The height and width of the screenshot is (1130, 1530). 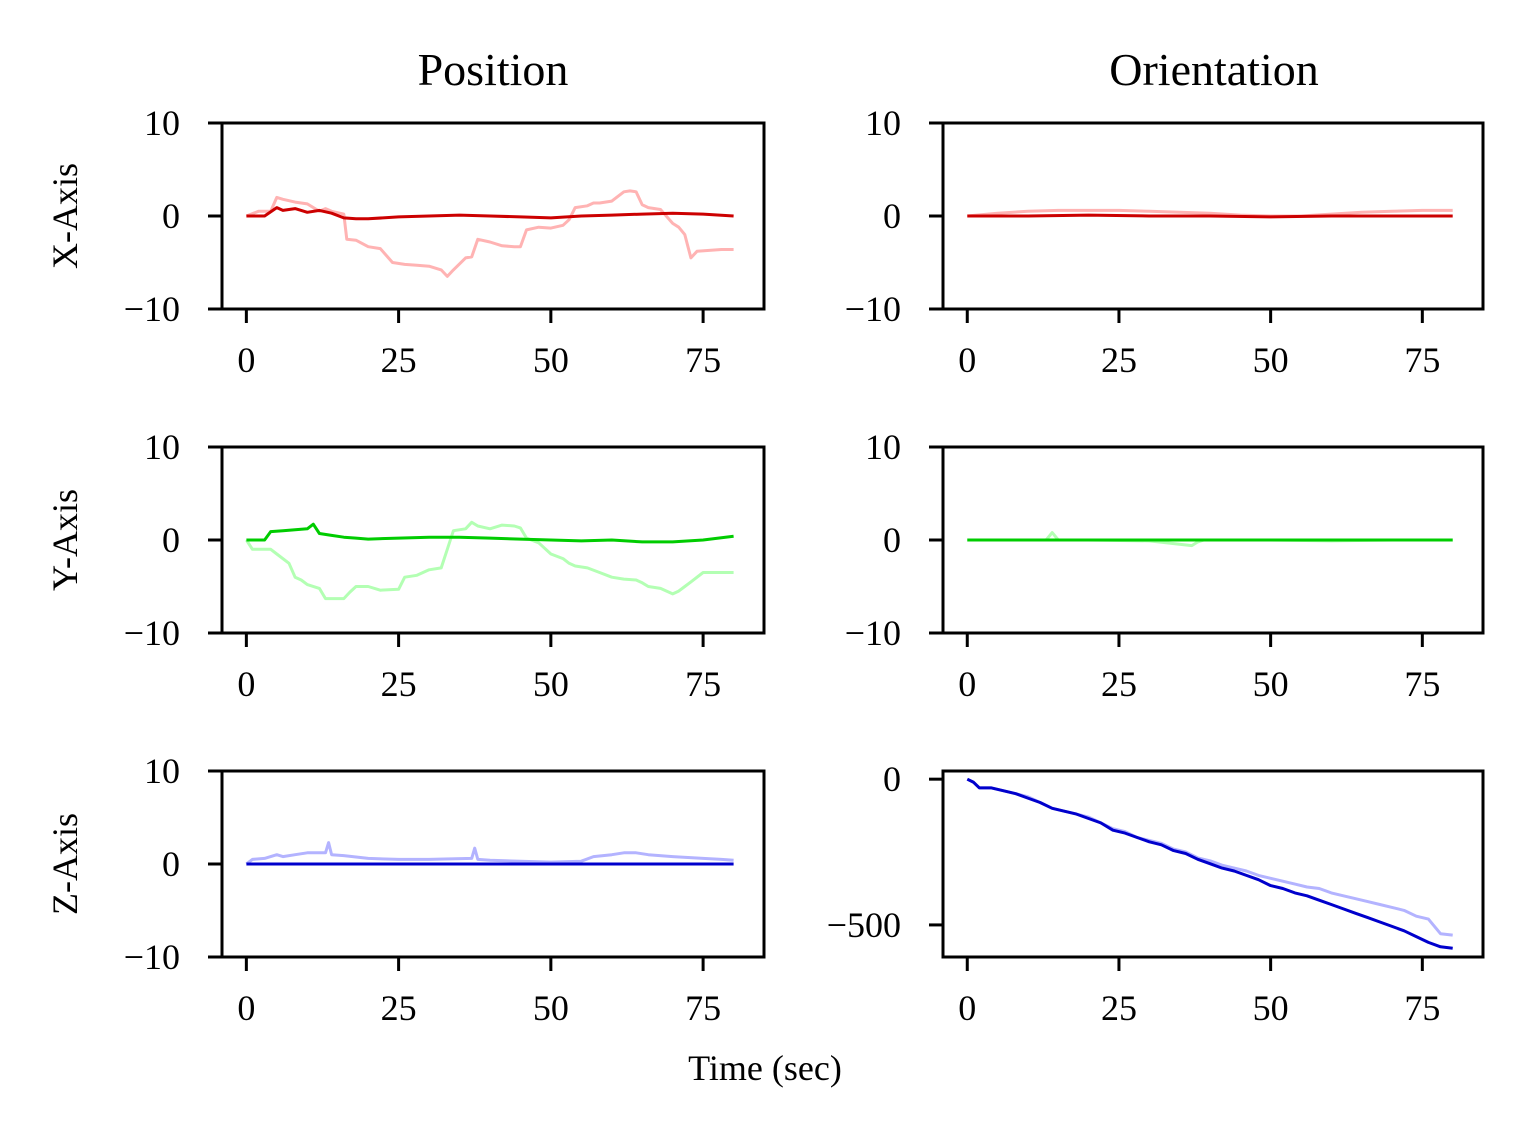 What do you see at coordinates (493, 69) in the screenshot?
I see `column-title-position: Position` at bounding box center [493, 69].